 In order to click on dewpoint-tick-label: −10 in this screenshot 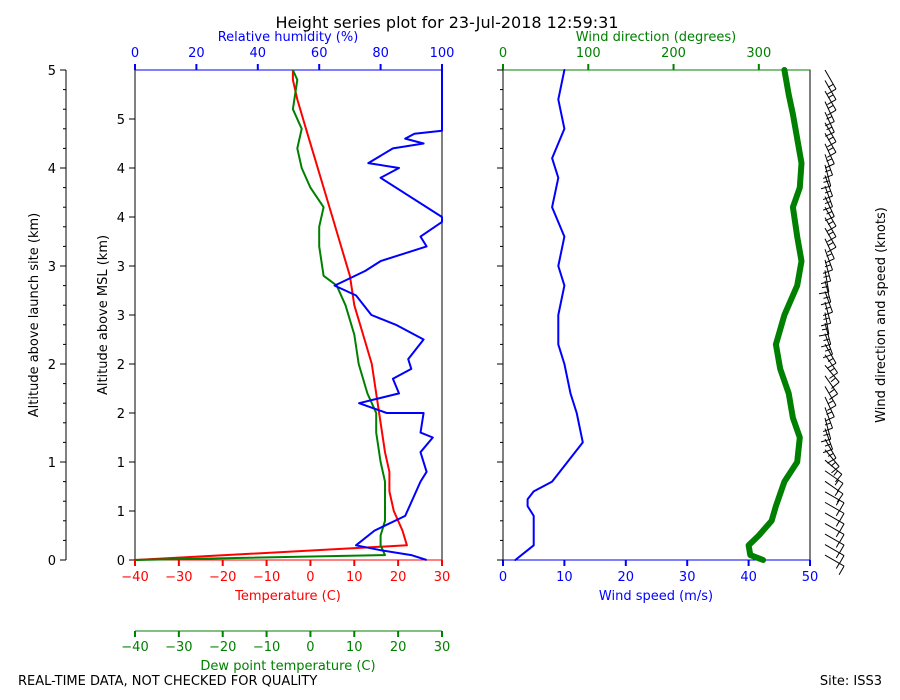, I will do `click(266, 647)`.